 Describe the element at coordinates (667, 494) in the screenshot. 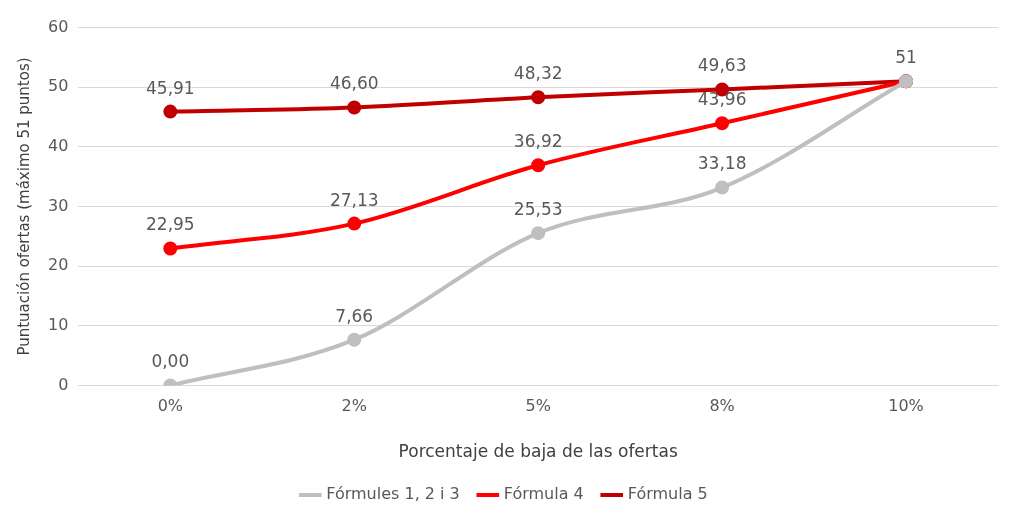

I see `legend-label: Fórmula 5` at that location.